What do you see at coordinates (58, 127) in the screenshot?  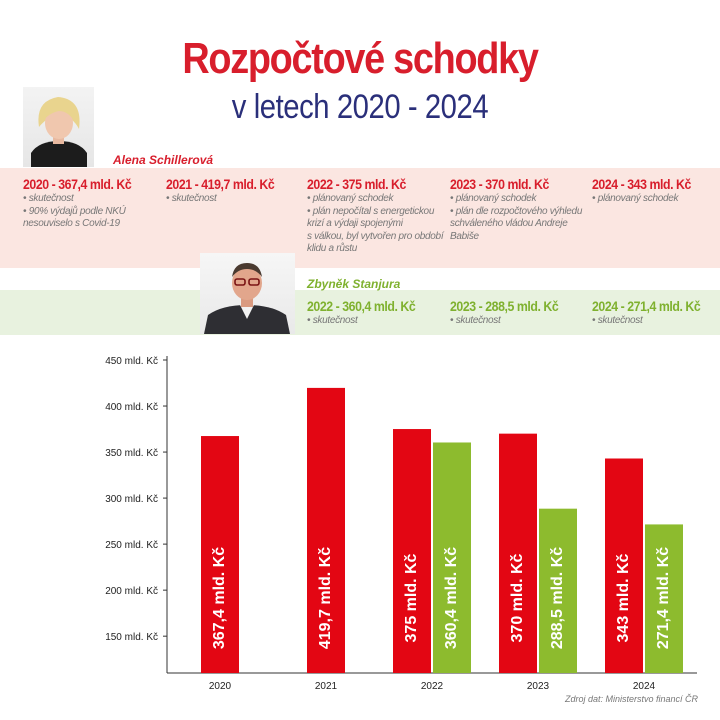 I see `schillerova-photo` at bounding box center [58, 127].